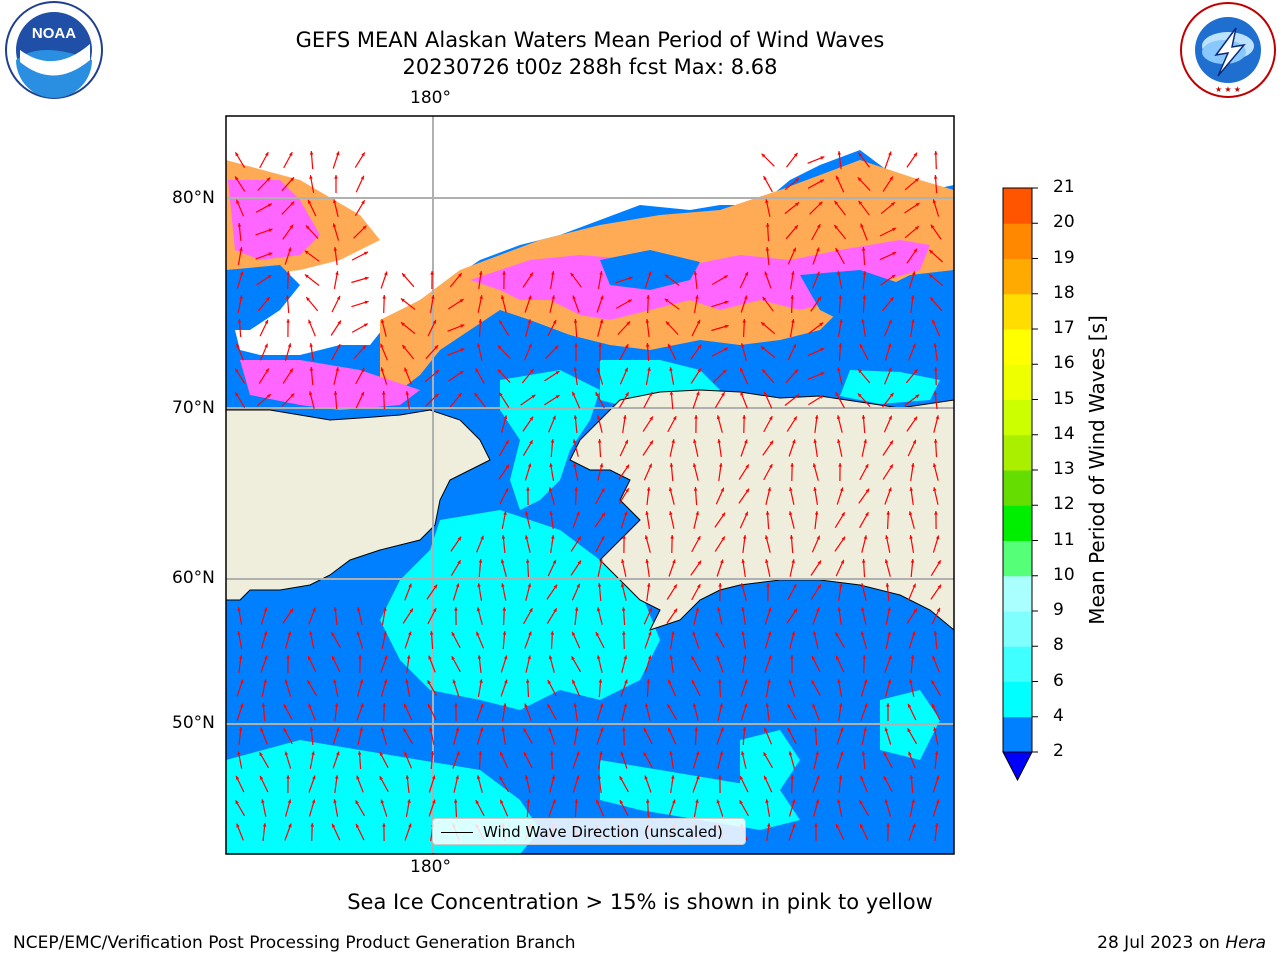 This screenshot has width=1280, height=960. I want to click on colorbar-tick-label: 11, so click(1064, 539).